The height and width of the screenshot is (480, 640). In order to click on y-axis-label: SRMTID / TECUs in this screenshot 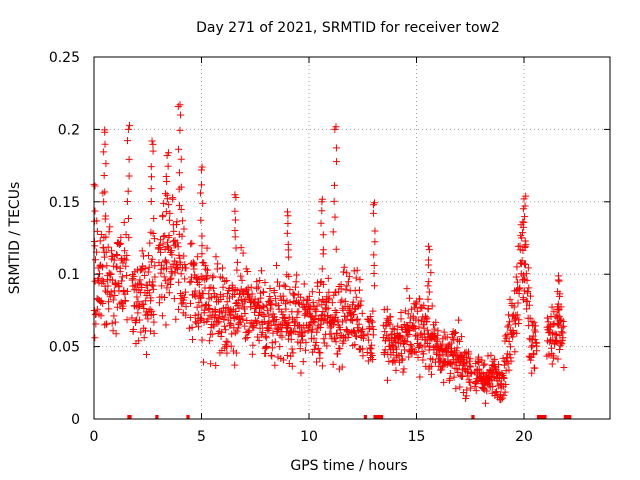, I will do `click(15, 238)`.